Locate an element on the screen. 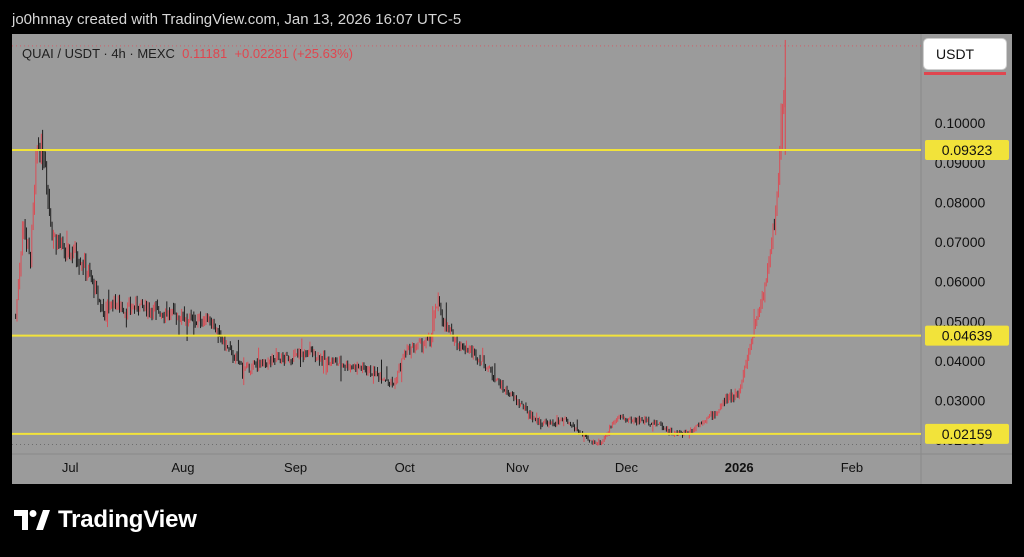  level-label: 0.02159 is located at coordinates (967, 434).